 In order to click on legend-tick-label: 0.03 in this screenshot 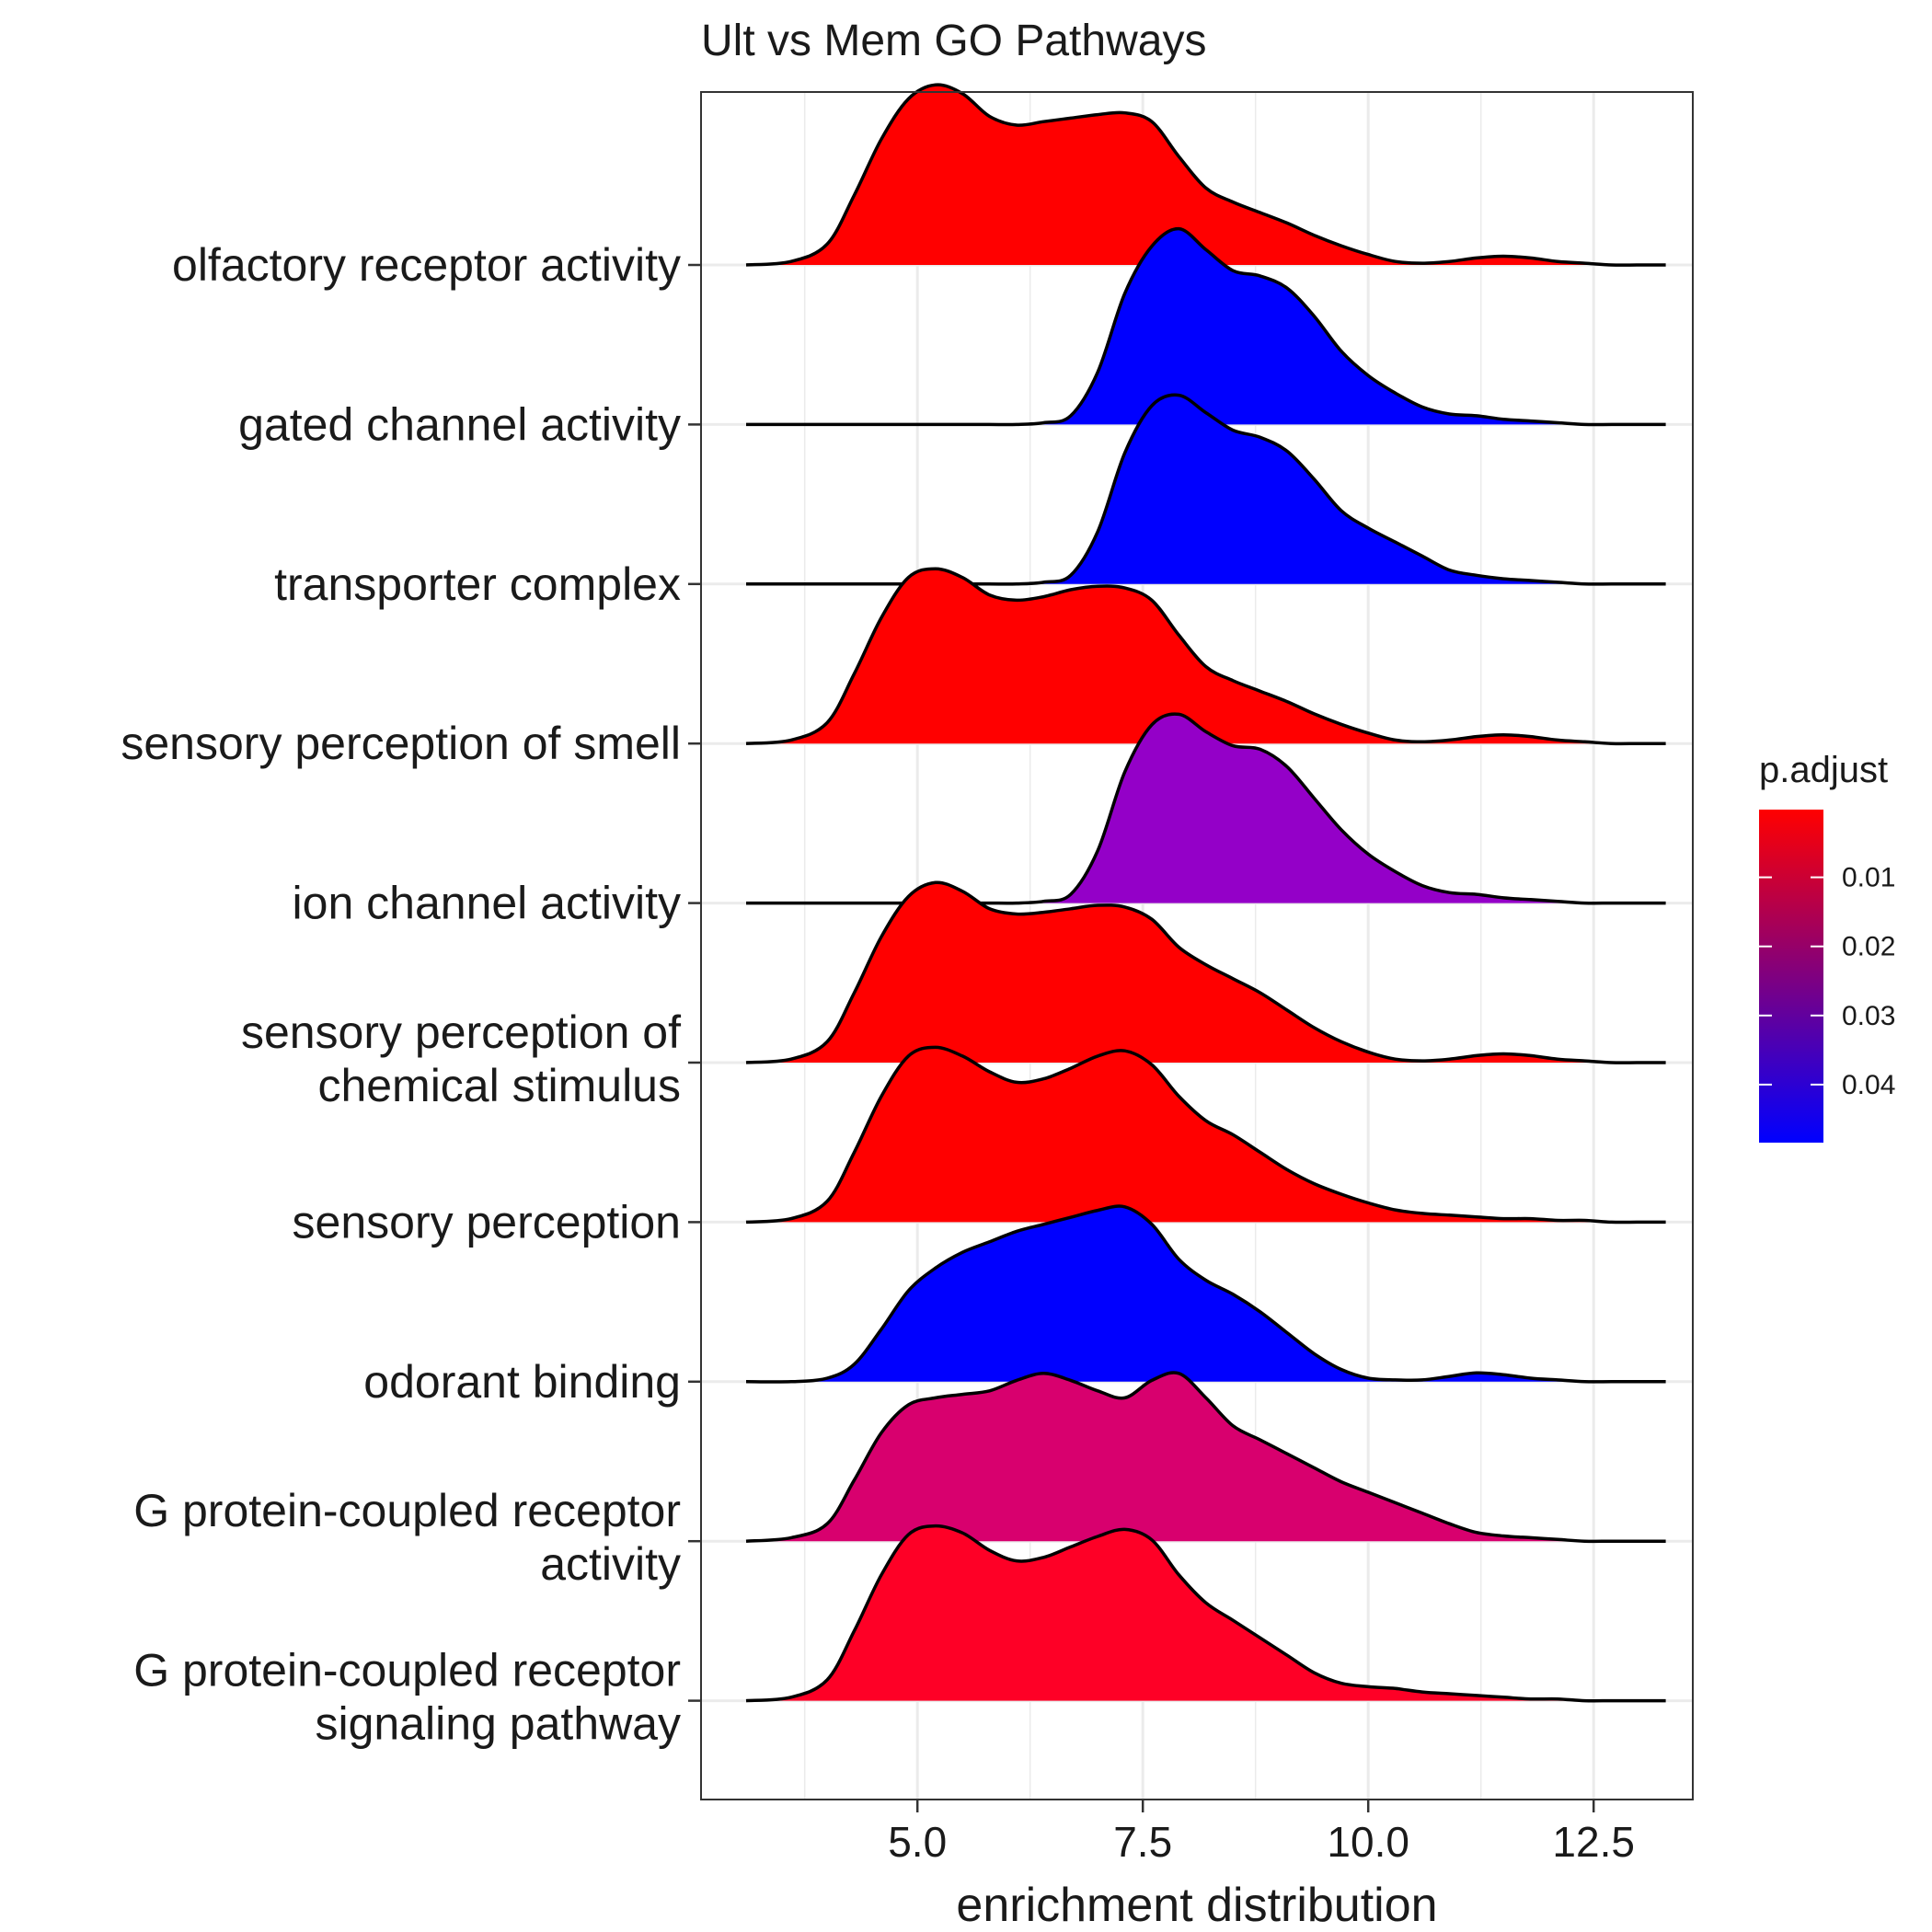, I will do `click(1868, 1016)`.